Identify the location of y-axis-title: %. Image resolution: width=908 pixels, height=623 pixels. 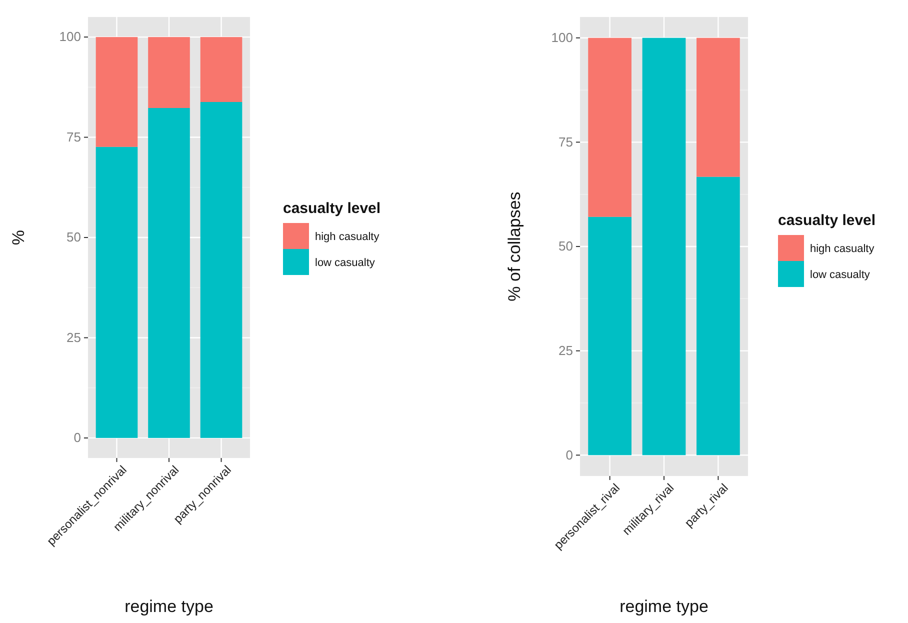
(18, 238).